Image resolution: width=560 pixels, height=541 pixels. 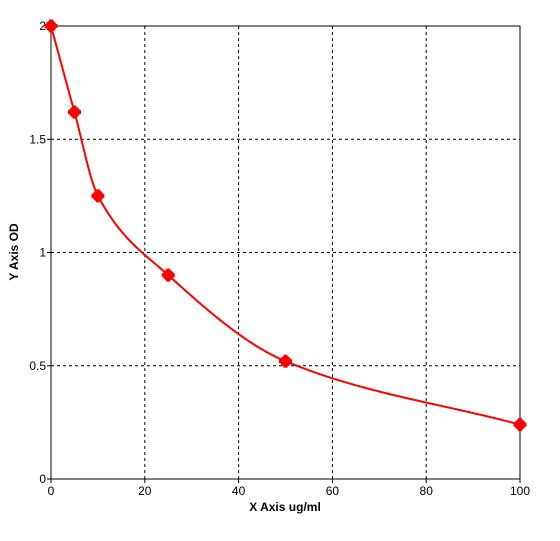 What do you see at coordinates (145, 491) in the screenshot?
I see `x-tick-label: 20` at bounding box center [145, 491].